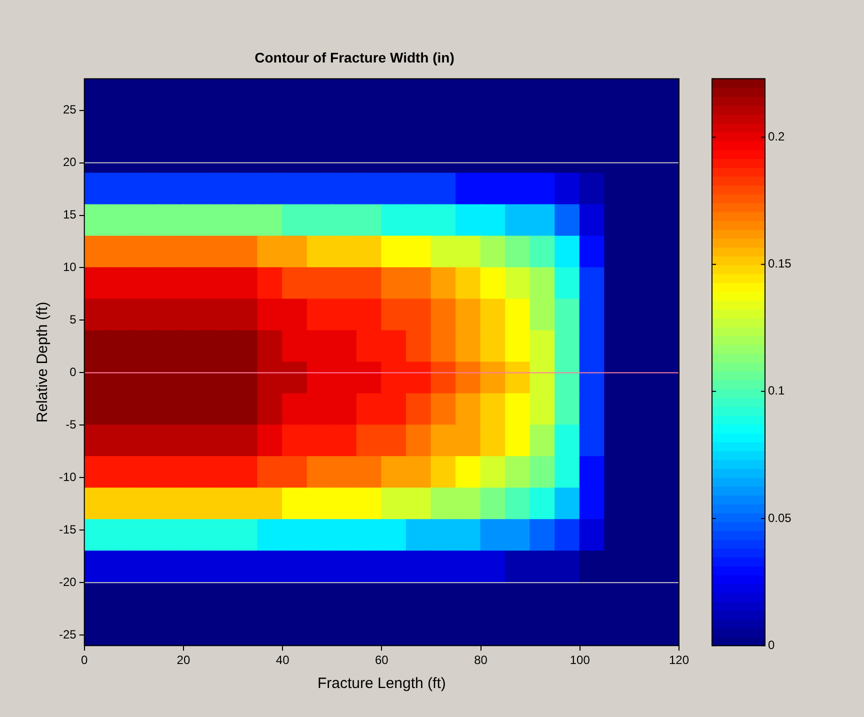 The image size is (864, 717). I want to click on x-tick-label: 0, so click(84, 660).